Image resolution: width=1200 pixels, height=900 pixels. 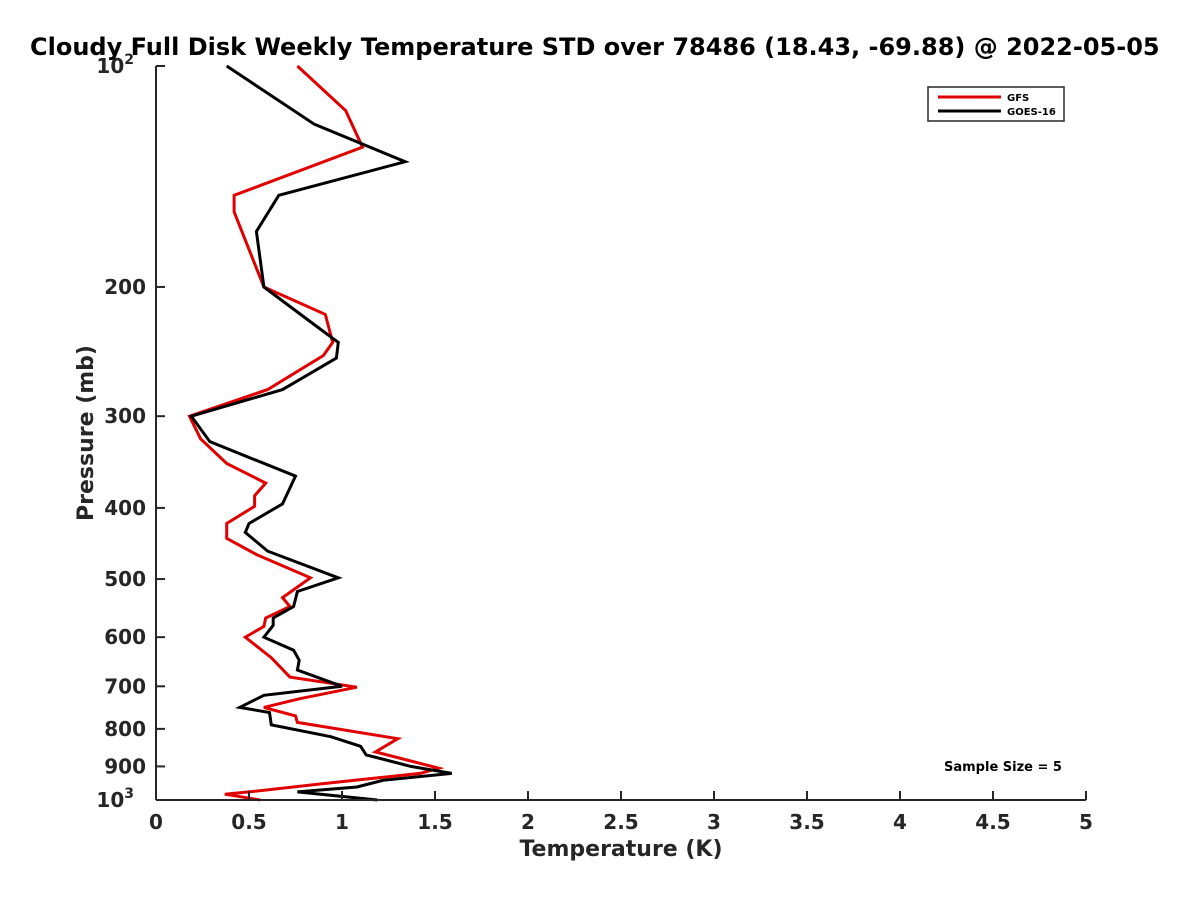 What do you see at coordinates (86, 433) in the screenshot?
I see `y-axis-label: Pressure (mb)` at bounding box center [86, 433].